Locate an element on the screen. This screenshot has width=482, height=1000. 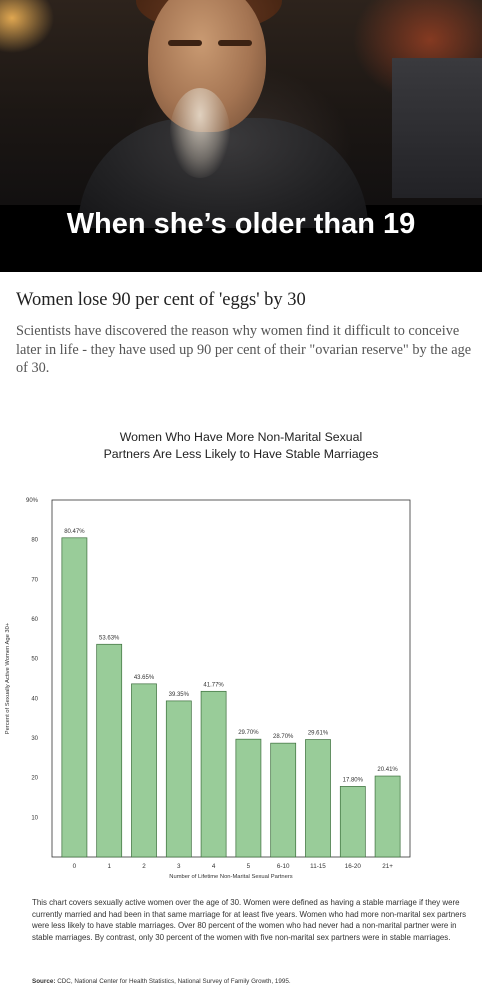
y-axis-label: Percent of Sexually Active Women Age 30+ is located at coordinates (8, 678).